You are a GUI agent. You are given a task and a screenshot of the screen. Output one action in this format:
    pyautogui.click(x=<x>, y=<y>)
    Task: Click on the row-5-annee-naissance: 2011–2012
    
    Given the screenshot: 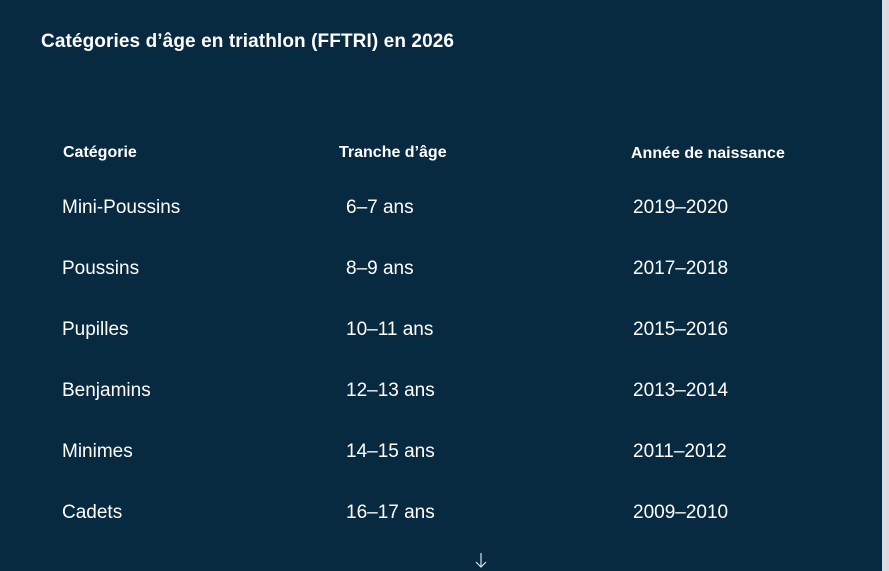 What is the action you would take?
    pyautogui.click(x=680, y=451)
    